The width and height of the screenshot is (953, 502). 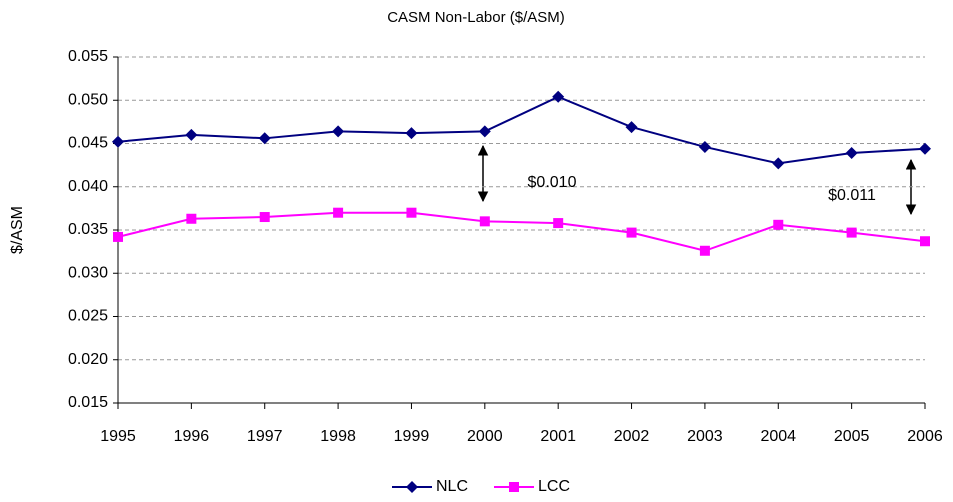 What do you see at coordinates (17, 230) in the screenshot?
I see `y-axis-label: $/ASM` at bounding box center [17, 230].